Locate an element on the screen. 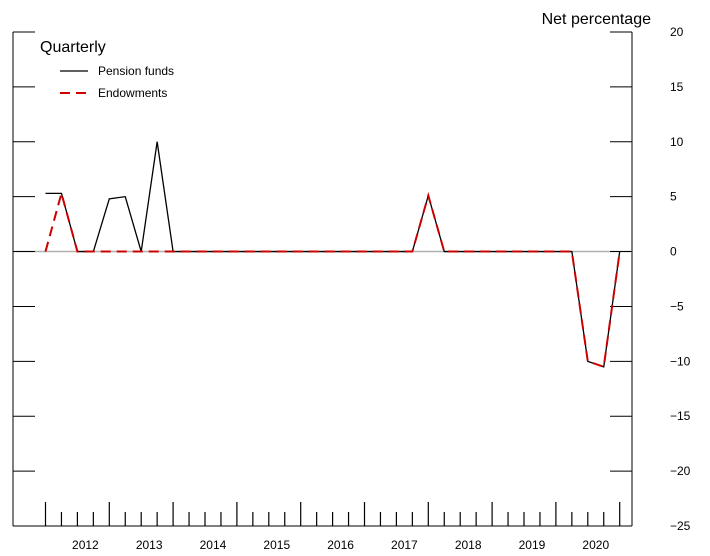 The height and width of the screenshot is (556, 710). ytick-label: −10 is located at coordinates (680, 361).